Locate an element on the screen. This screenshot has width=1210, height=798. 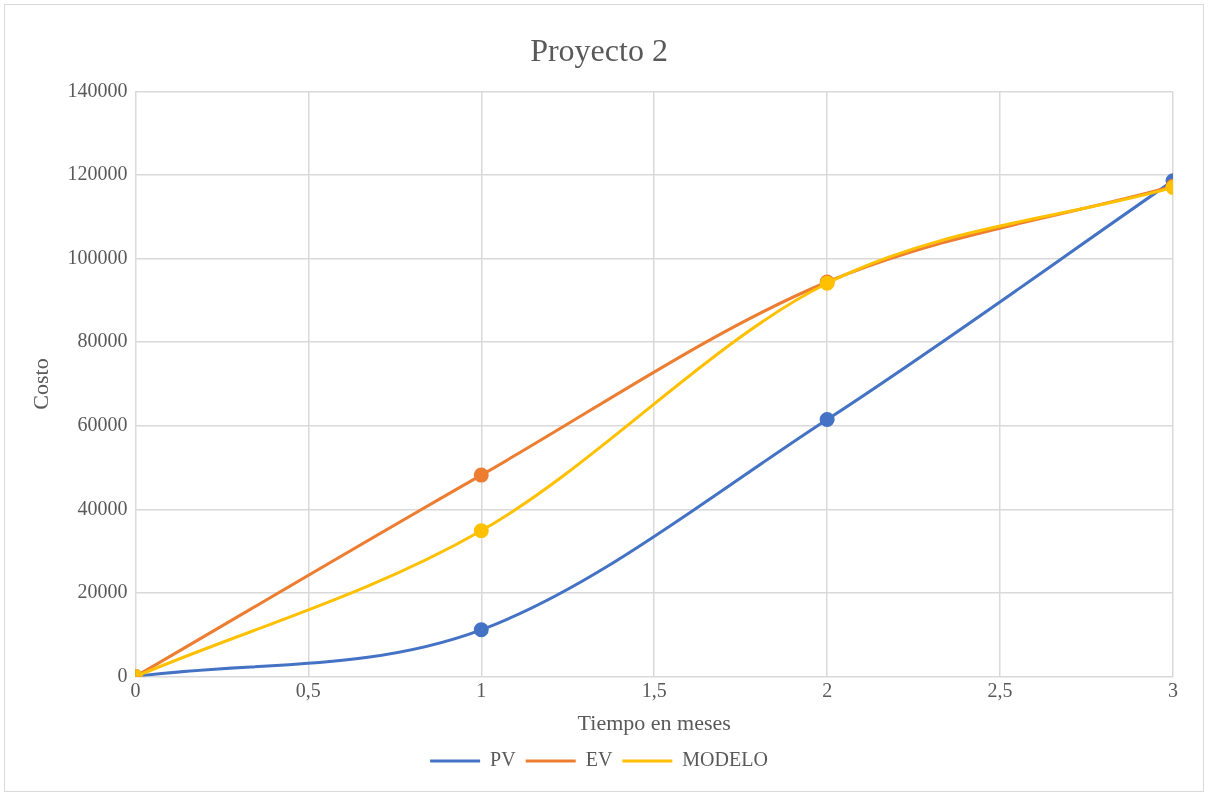
legend-label: EV is located at coordinates (599, 759).